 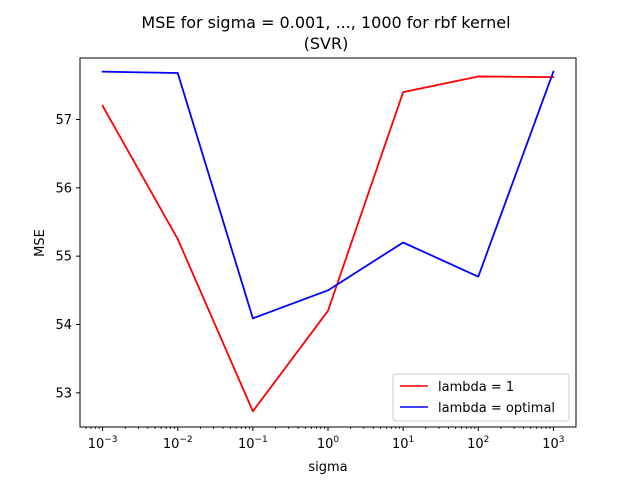 I want to click on legend-label-lambda-1: lambda = 1, so click(x=476, y=387).